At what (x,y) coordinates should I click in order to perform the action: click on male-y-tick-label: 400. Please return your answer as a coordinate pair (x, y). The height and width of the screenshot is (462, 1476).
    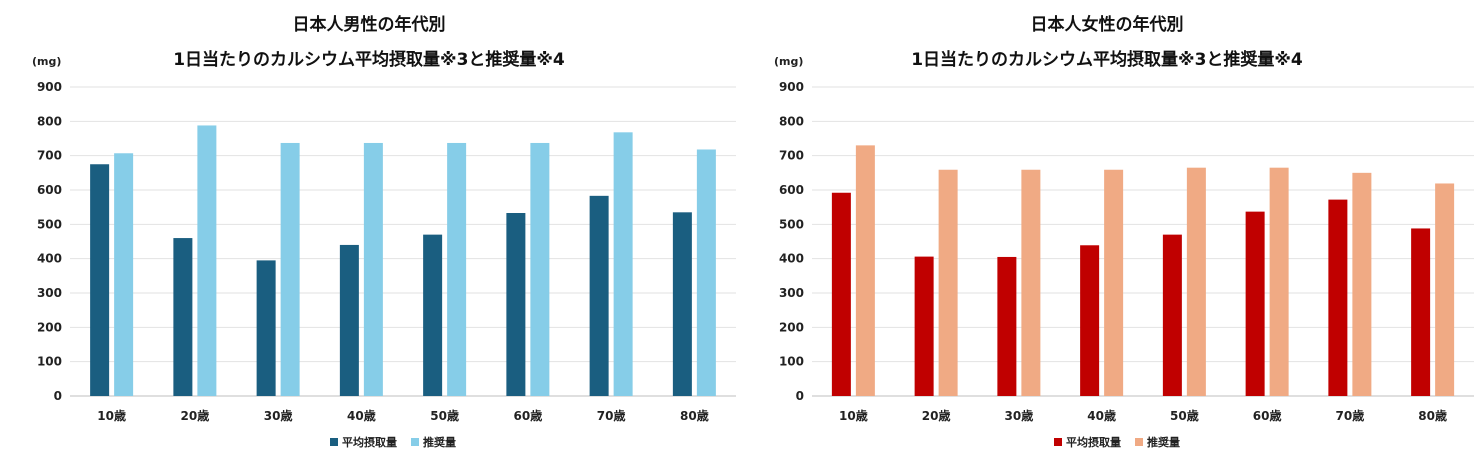
    Looking at the image, I should click on (49, 259).